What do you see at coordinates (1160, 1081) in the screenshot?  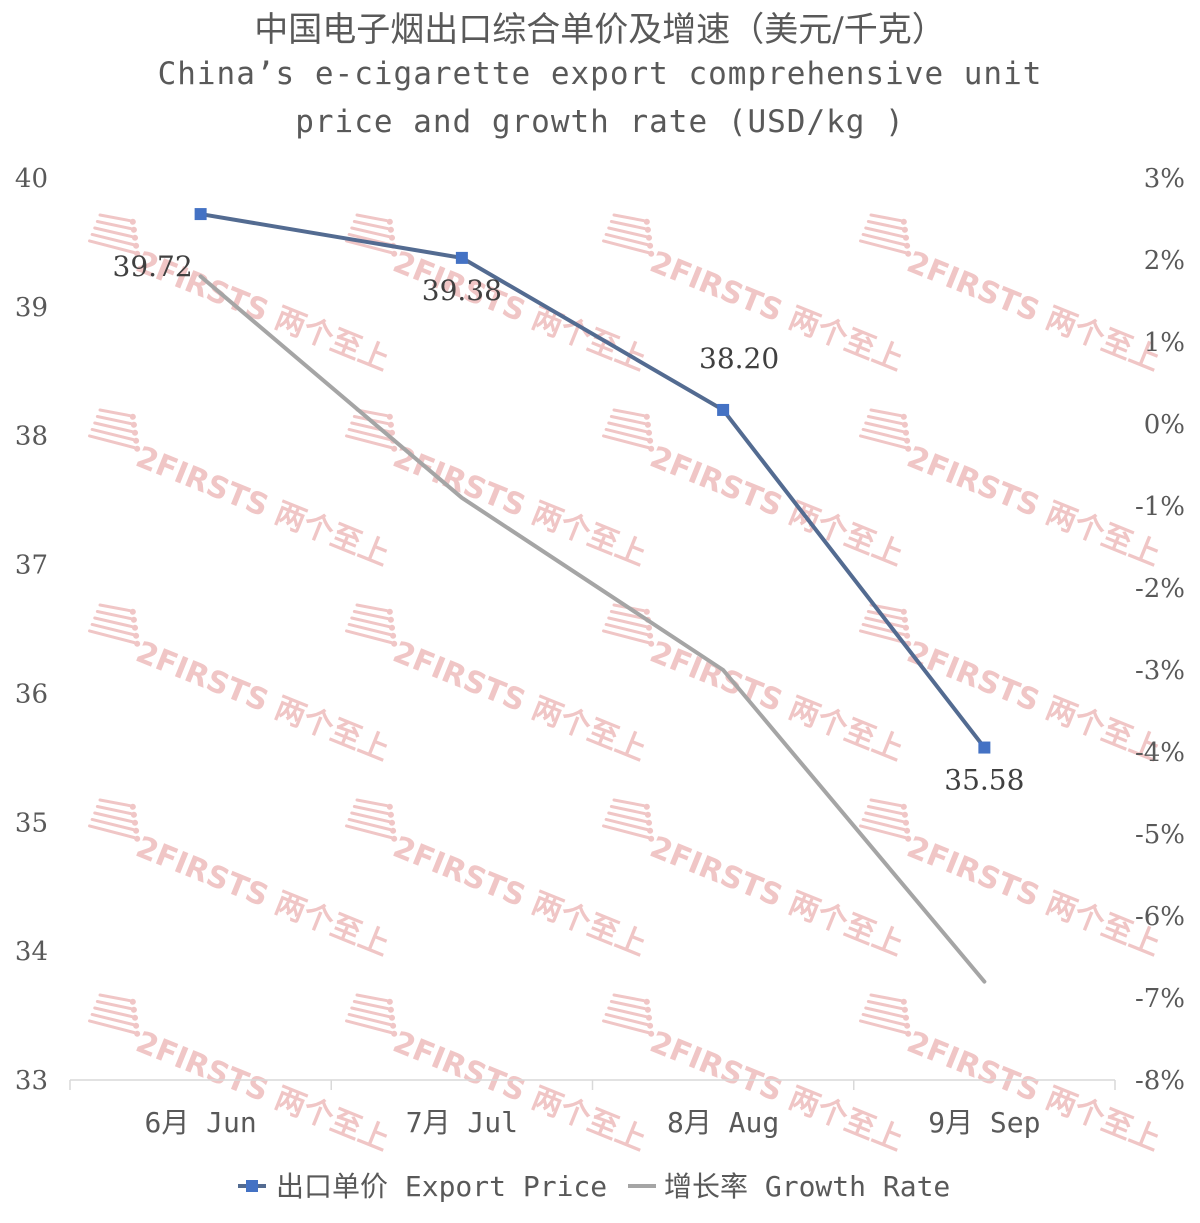 I see `y-right-tick-label: -8%` at bounding box center [1160, 1081].